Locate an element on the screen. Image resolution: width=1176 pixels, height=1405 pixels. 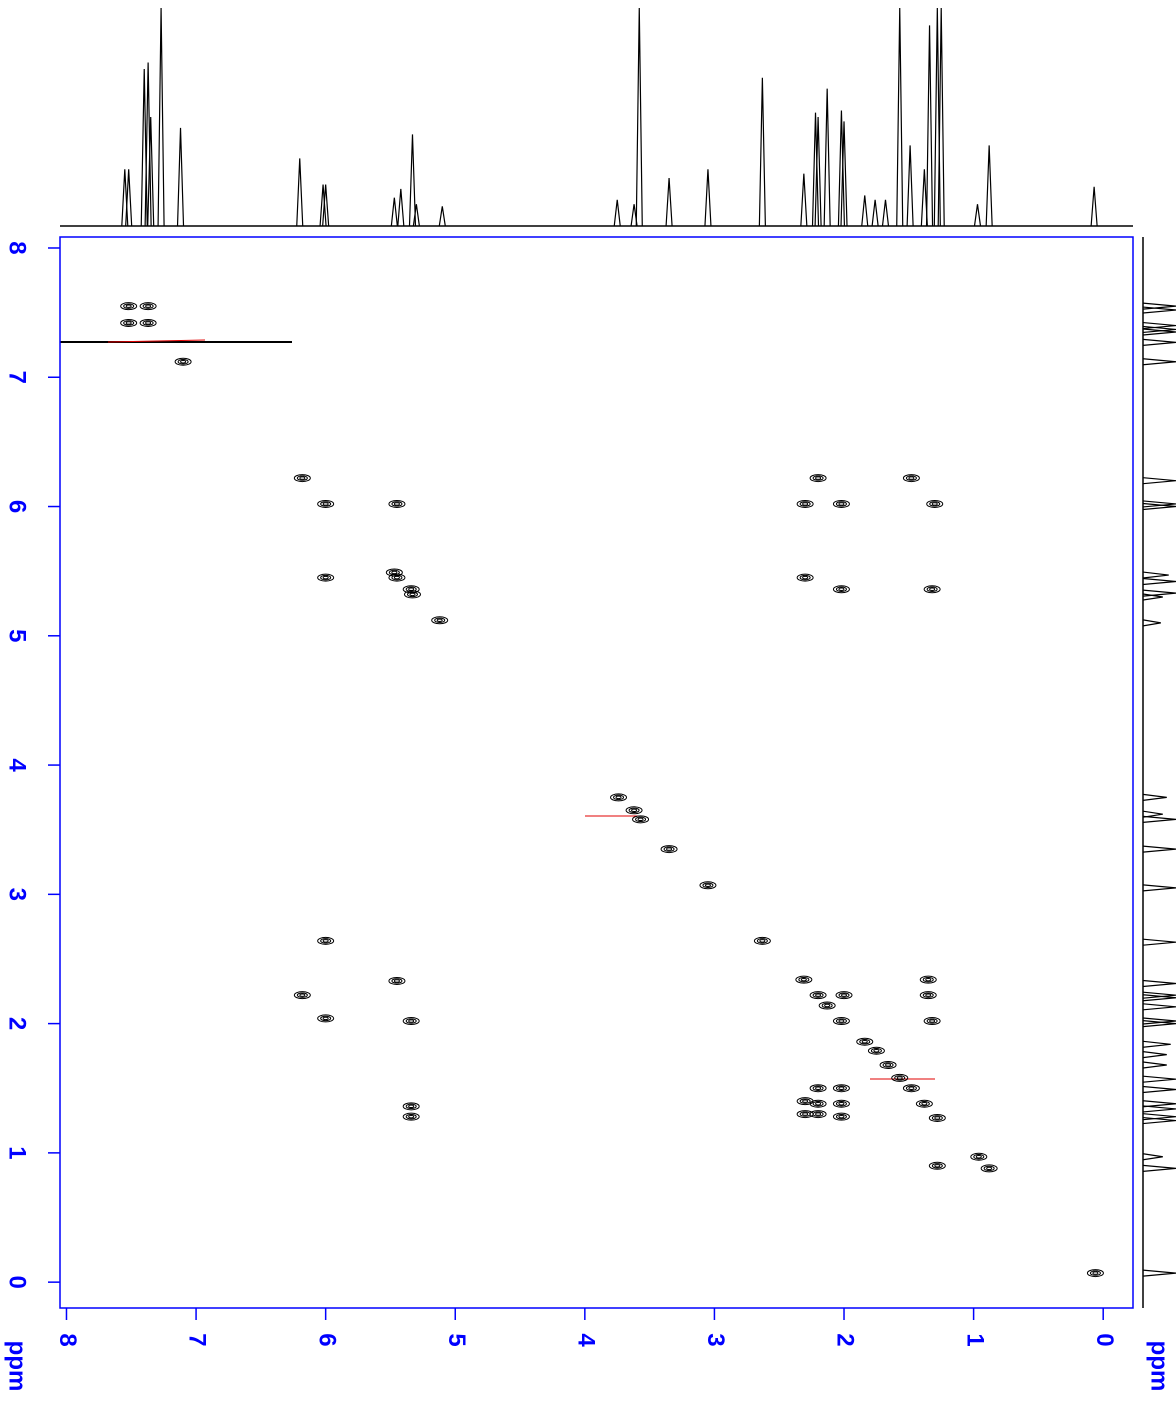
x-tick-label: 4 is located at coordinates (585, 1340).